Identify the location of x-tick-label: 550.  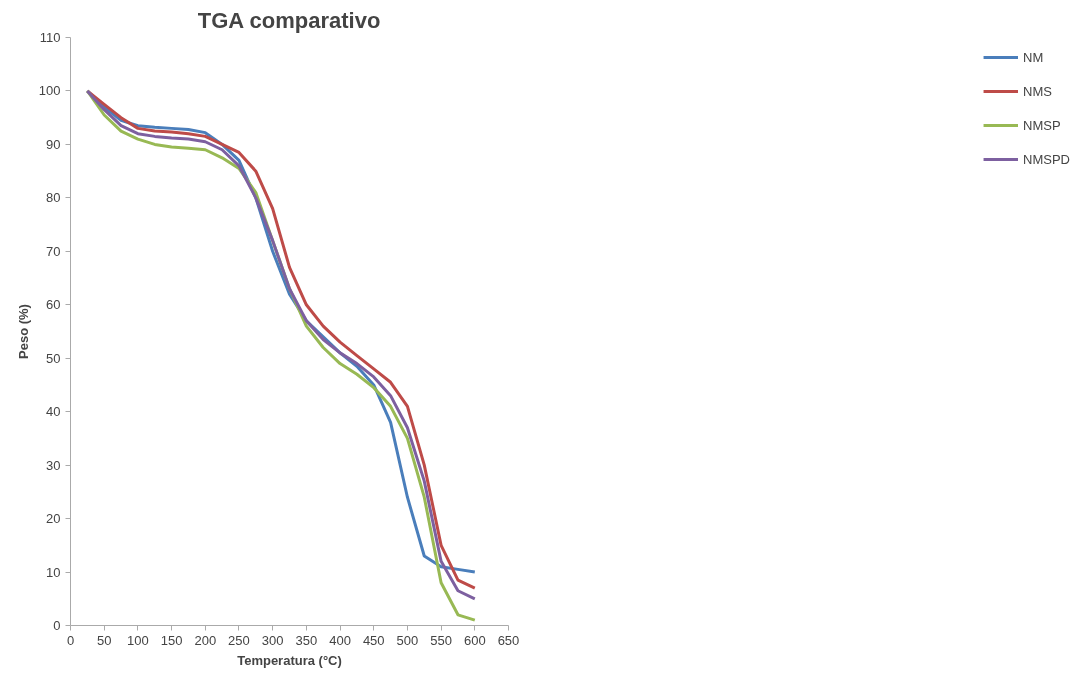
(441, 640).